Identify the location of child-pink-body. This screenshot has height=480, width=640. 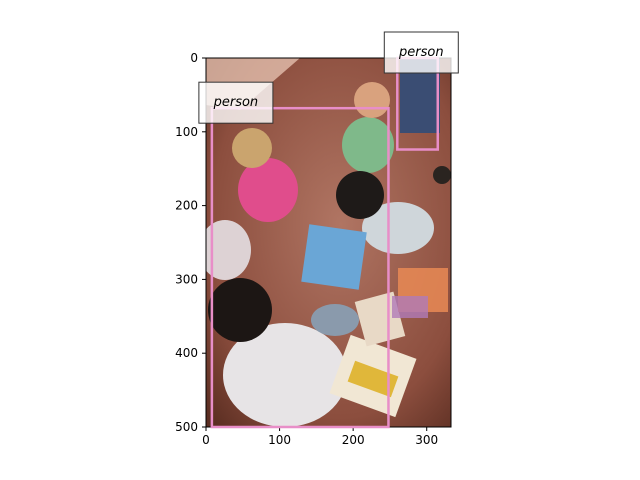
(268, 190).